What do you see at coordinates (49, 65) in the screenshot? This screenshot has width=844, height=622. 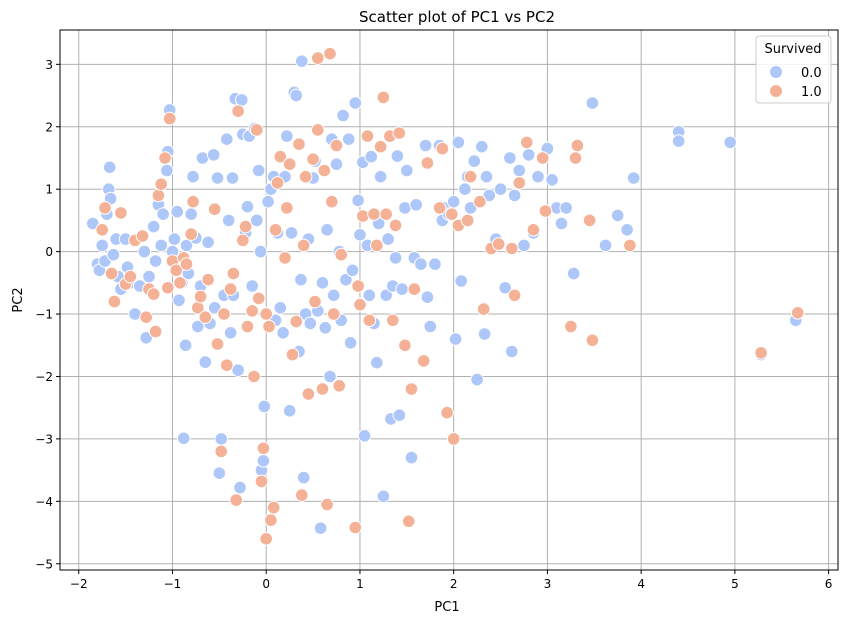 I see `y-tick-label: 3` at bounding box center [49, 65].